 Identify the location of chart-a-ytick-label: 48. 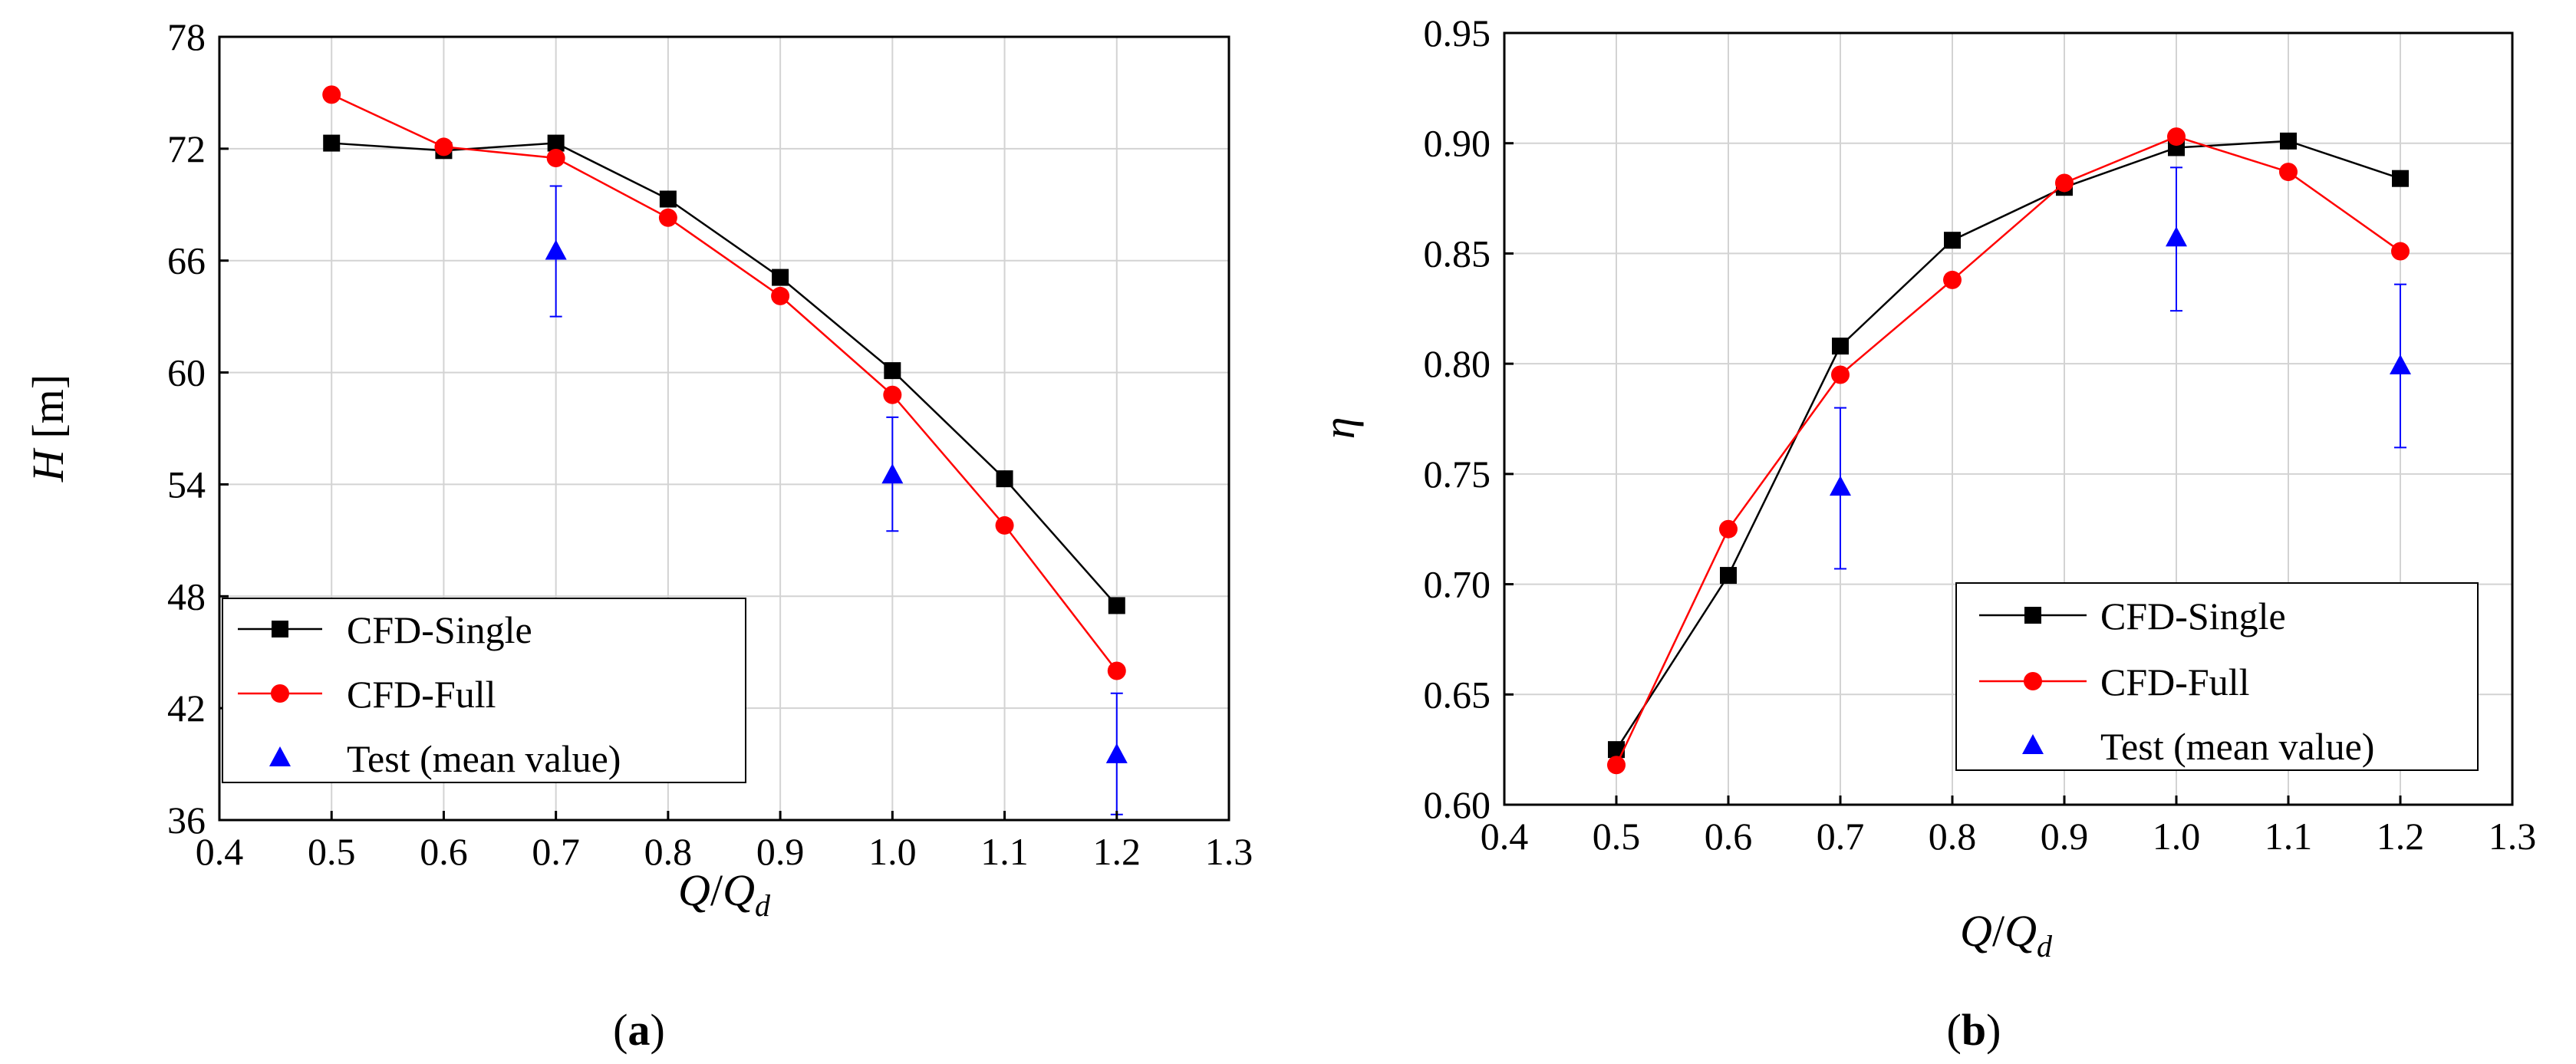
(186, 596).